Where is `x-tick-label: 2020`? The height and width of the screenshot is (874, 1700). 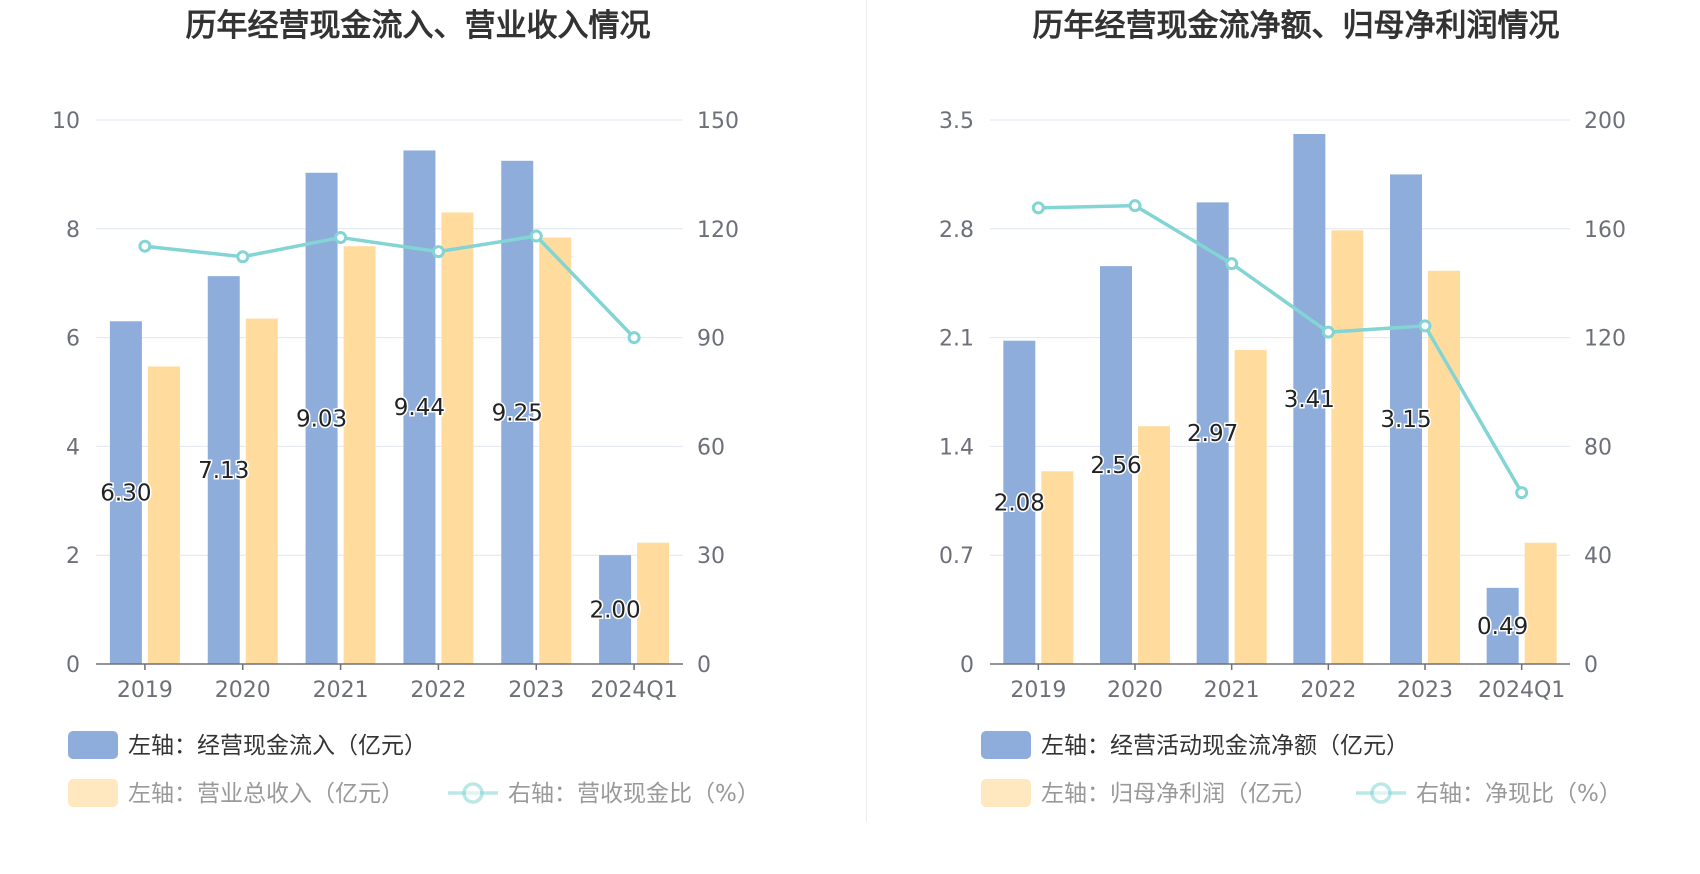 x-tick-label: 2020 is located at coordinates (1135, 690).